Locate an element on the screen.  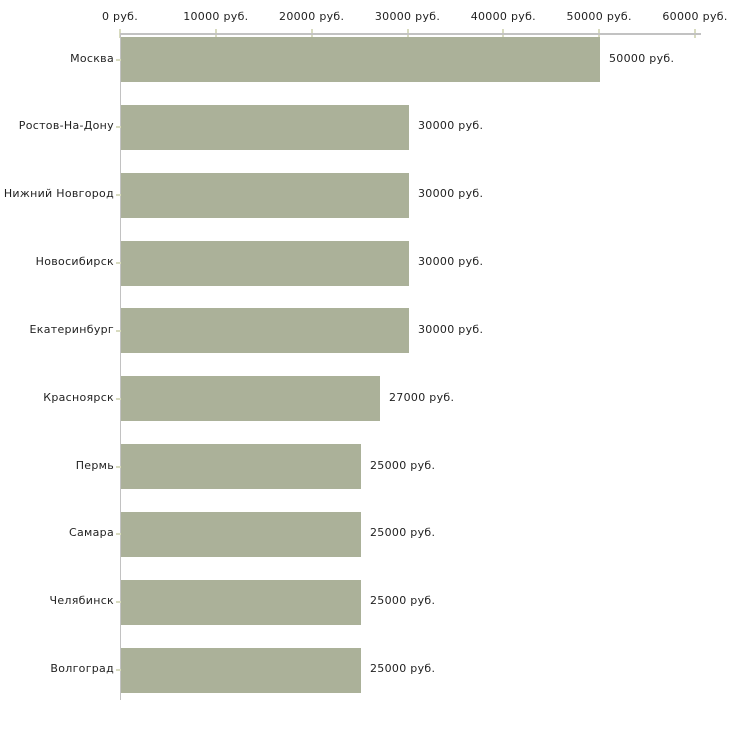
category-label: Пермь is located at coordinates (94, 465).